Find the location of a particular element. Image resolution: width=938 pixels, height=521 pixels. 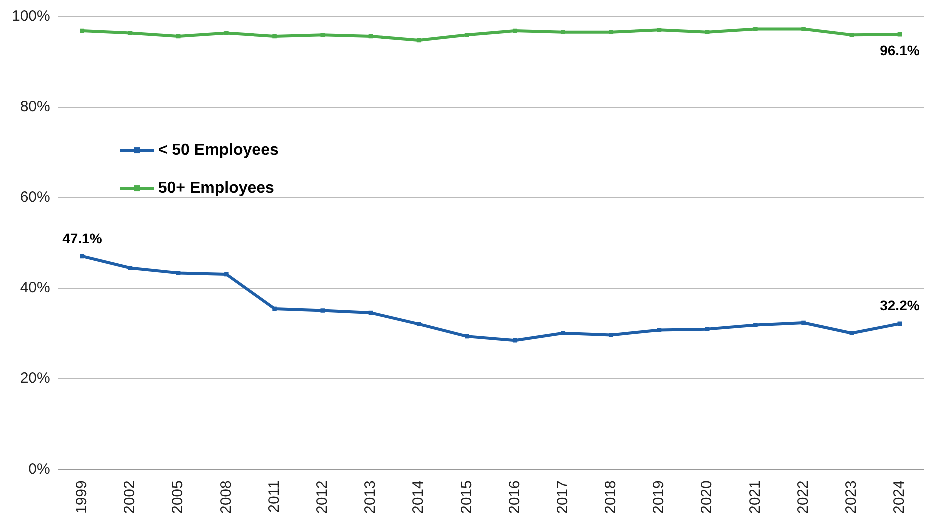

x-tick-label: 2005 is located at coordinates (178, 497).